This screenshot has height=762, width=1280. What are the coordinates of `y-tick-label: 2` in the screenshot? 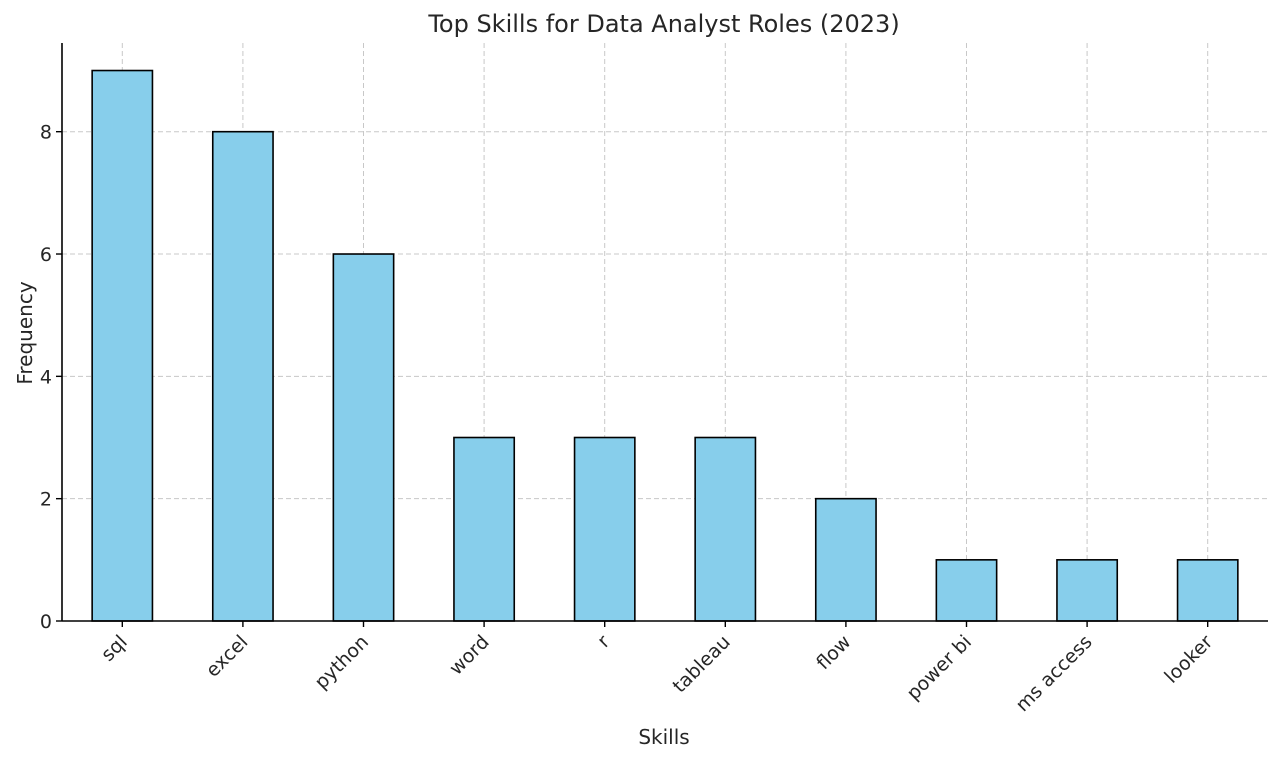 It's located at (46, 500).